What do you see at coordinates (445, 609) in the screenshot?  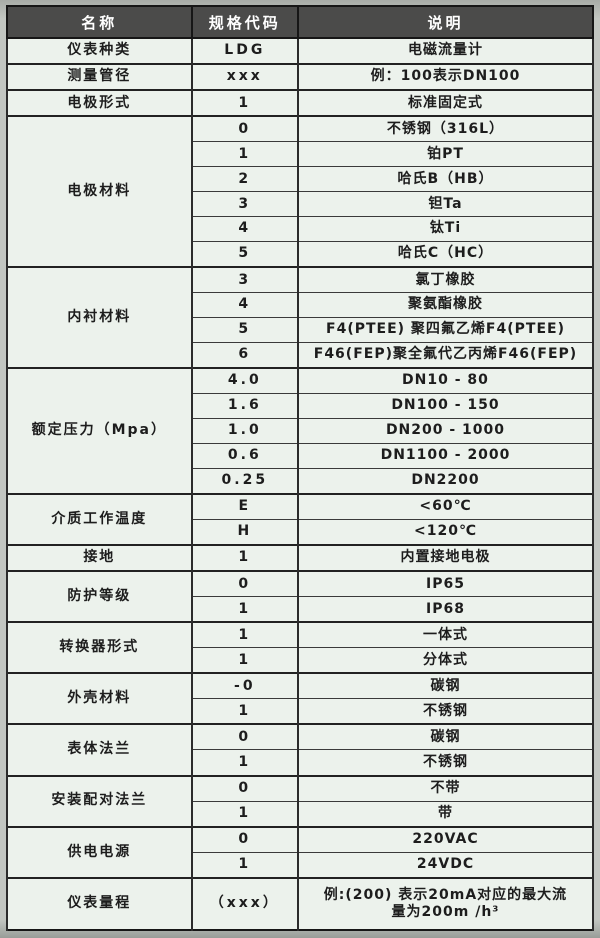 I see `desc-cell: IP68` at bounding box center [445, 609].